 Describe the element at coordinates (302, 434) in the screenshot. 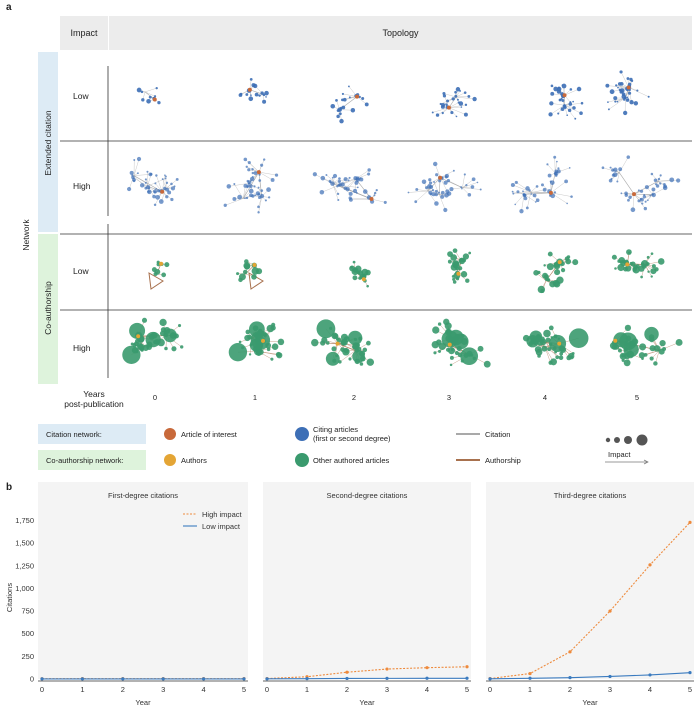

I see `citing-articles-icon` at that location.